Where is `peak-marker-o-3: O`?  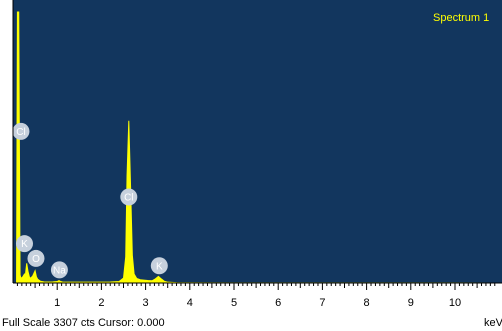
peak-marker-o-3: O is located at coordinates (36, 258).